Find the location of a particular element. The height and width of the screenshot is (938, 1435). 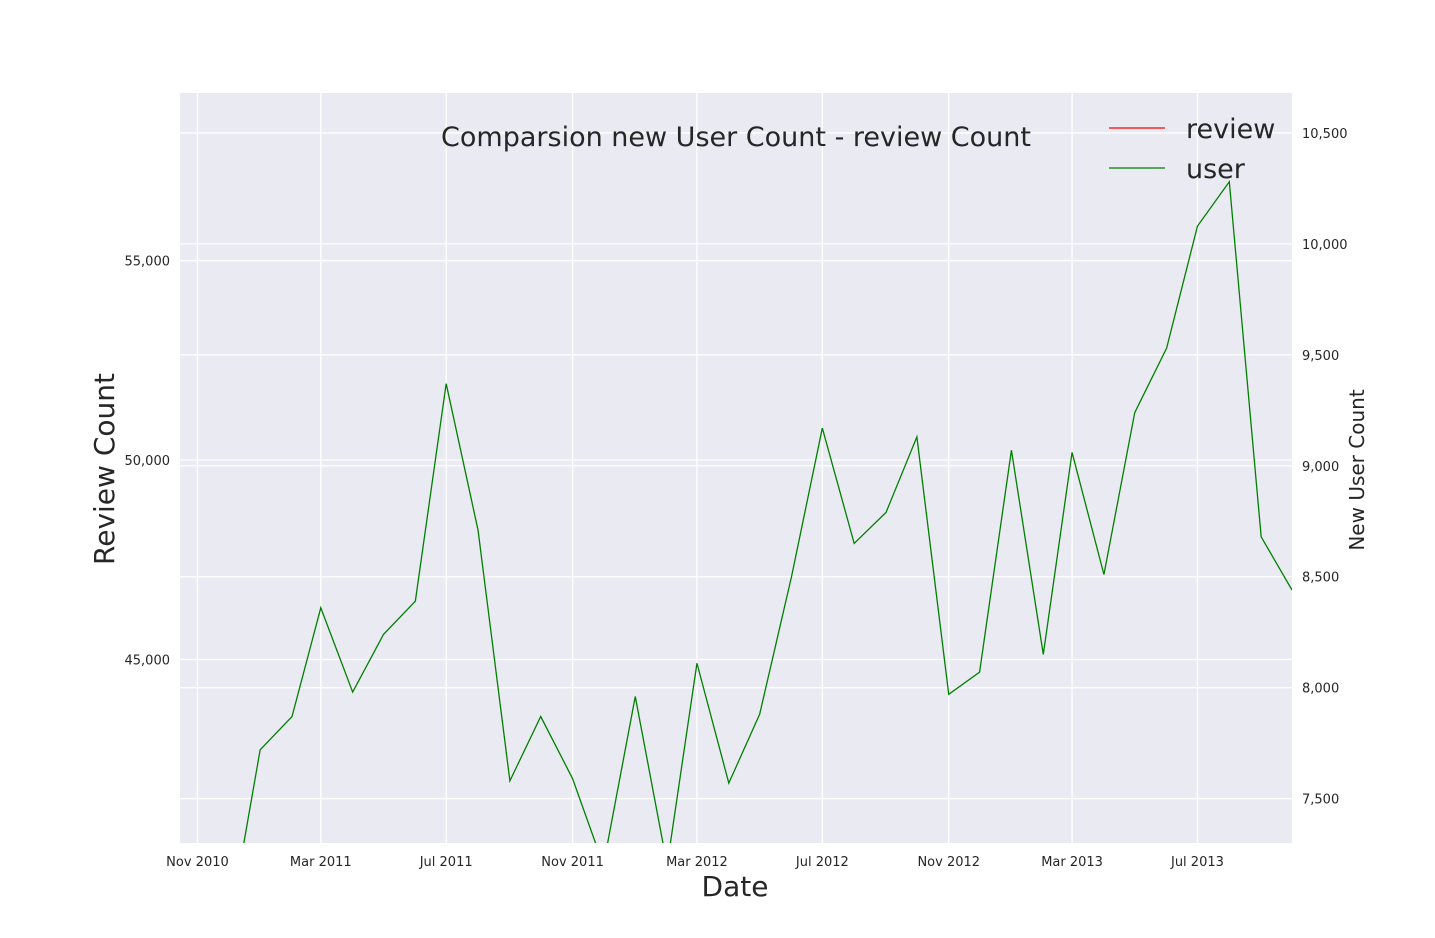

x-tick-label: Mar 2013 is located at coordinates (1072, 862).